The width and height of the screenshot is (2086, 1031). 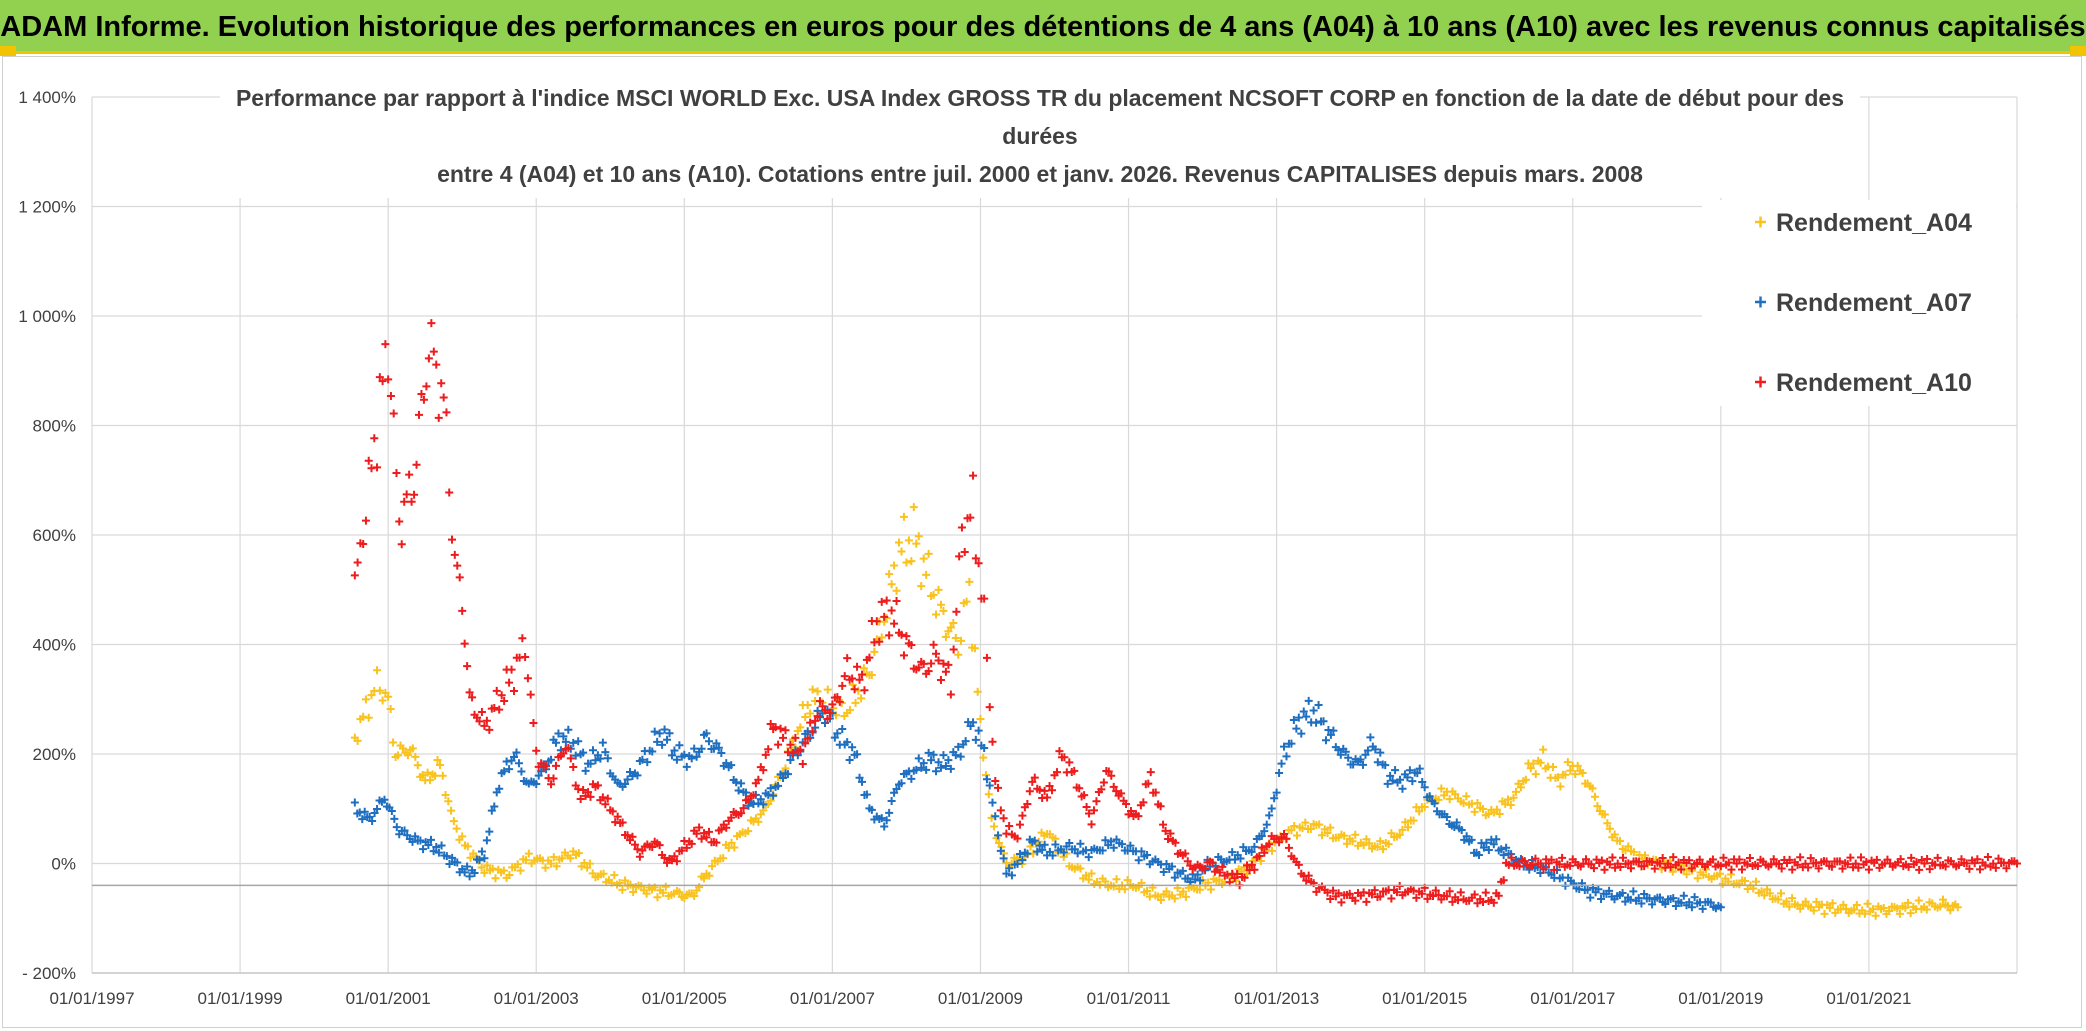 What do you see at coordinates (54, 535) in the screenshot?
I see `y-tick-label: 600%` at bounding box center [54, 535].